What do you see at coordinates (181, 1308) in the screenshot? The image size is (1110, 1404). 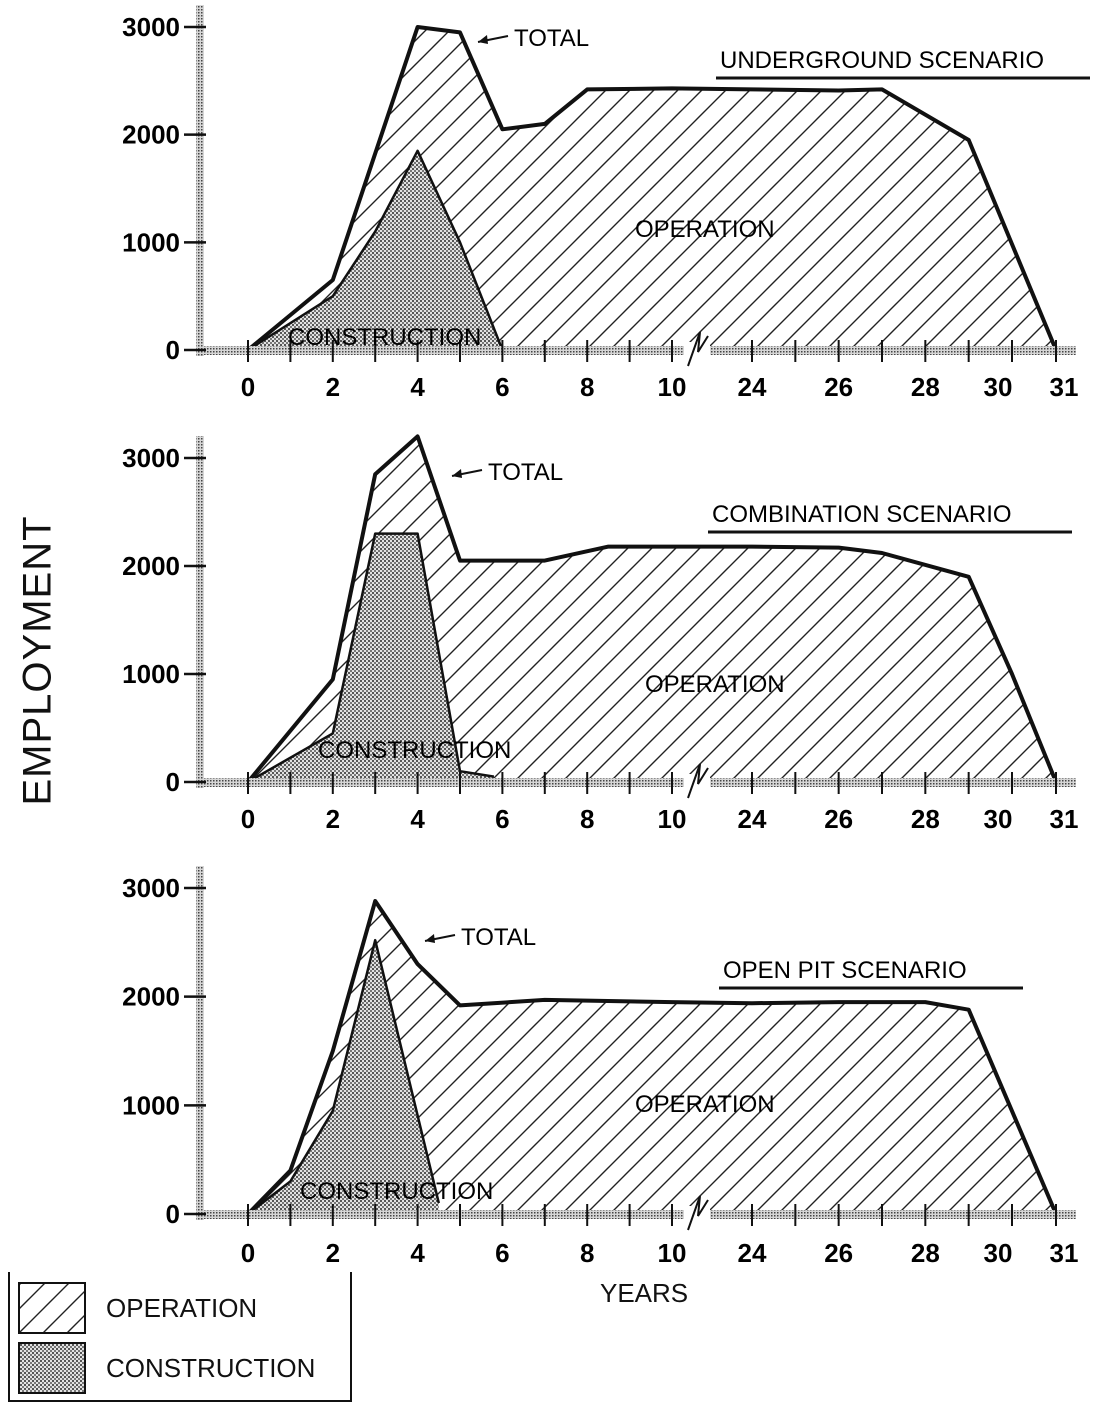 I see `legend-label-operation: OPERATION` at bounding box center [181, 1308].